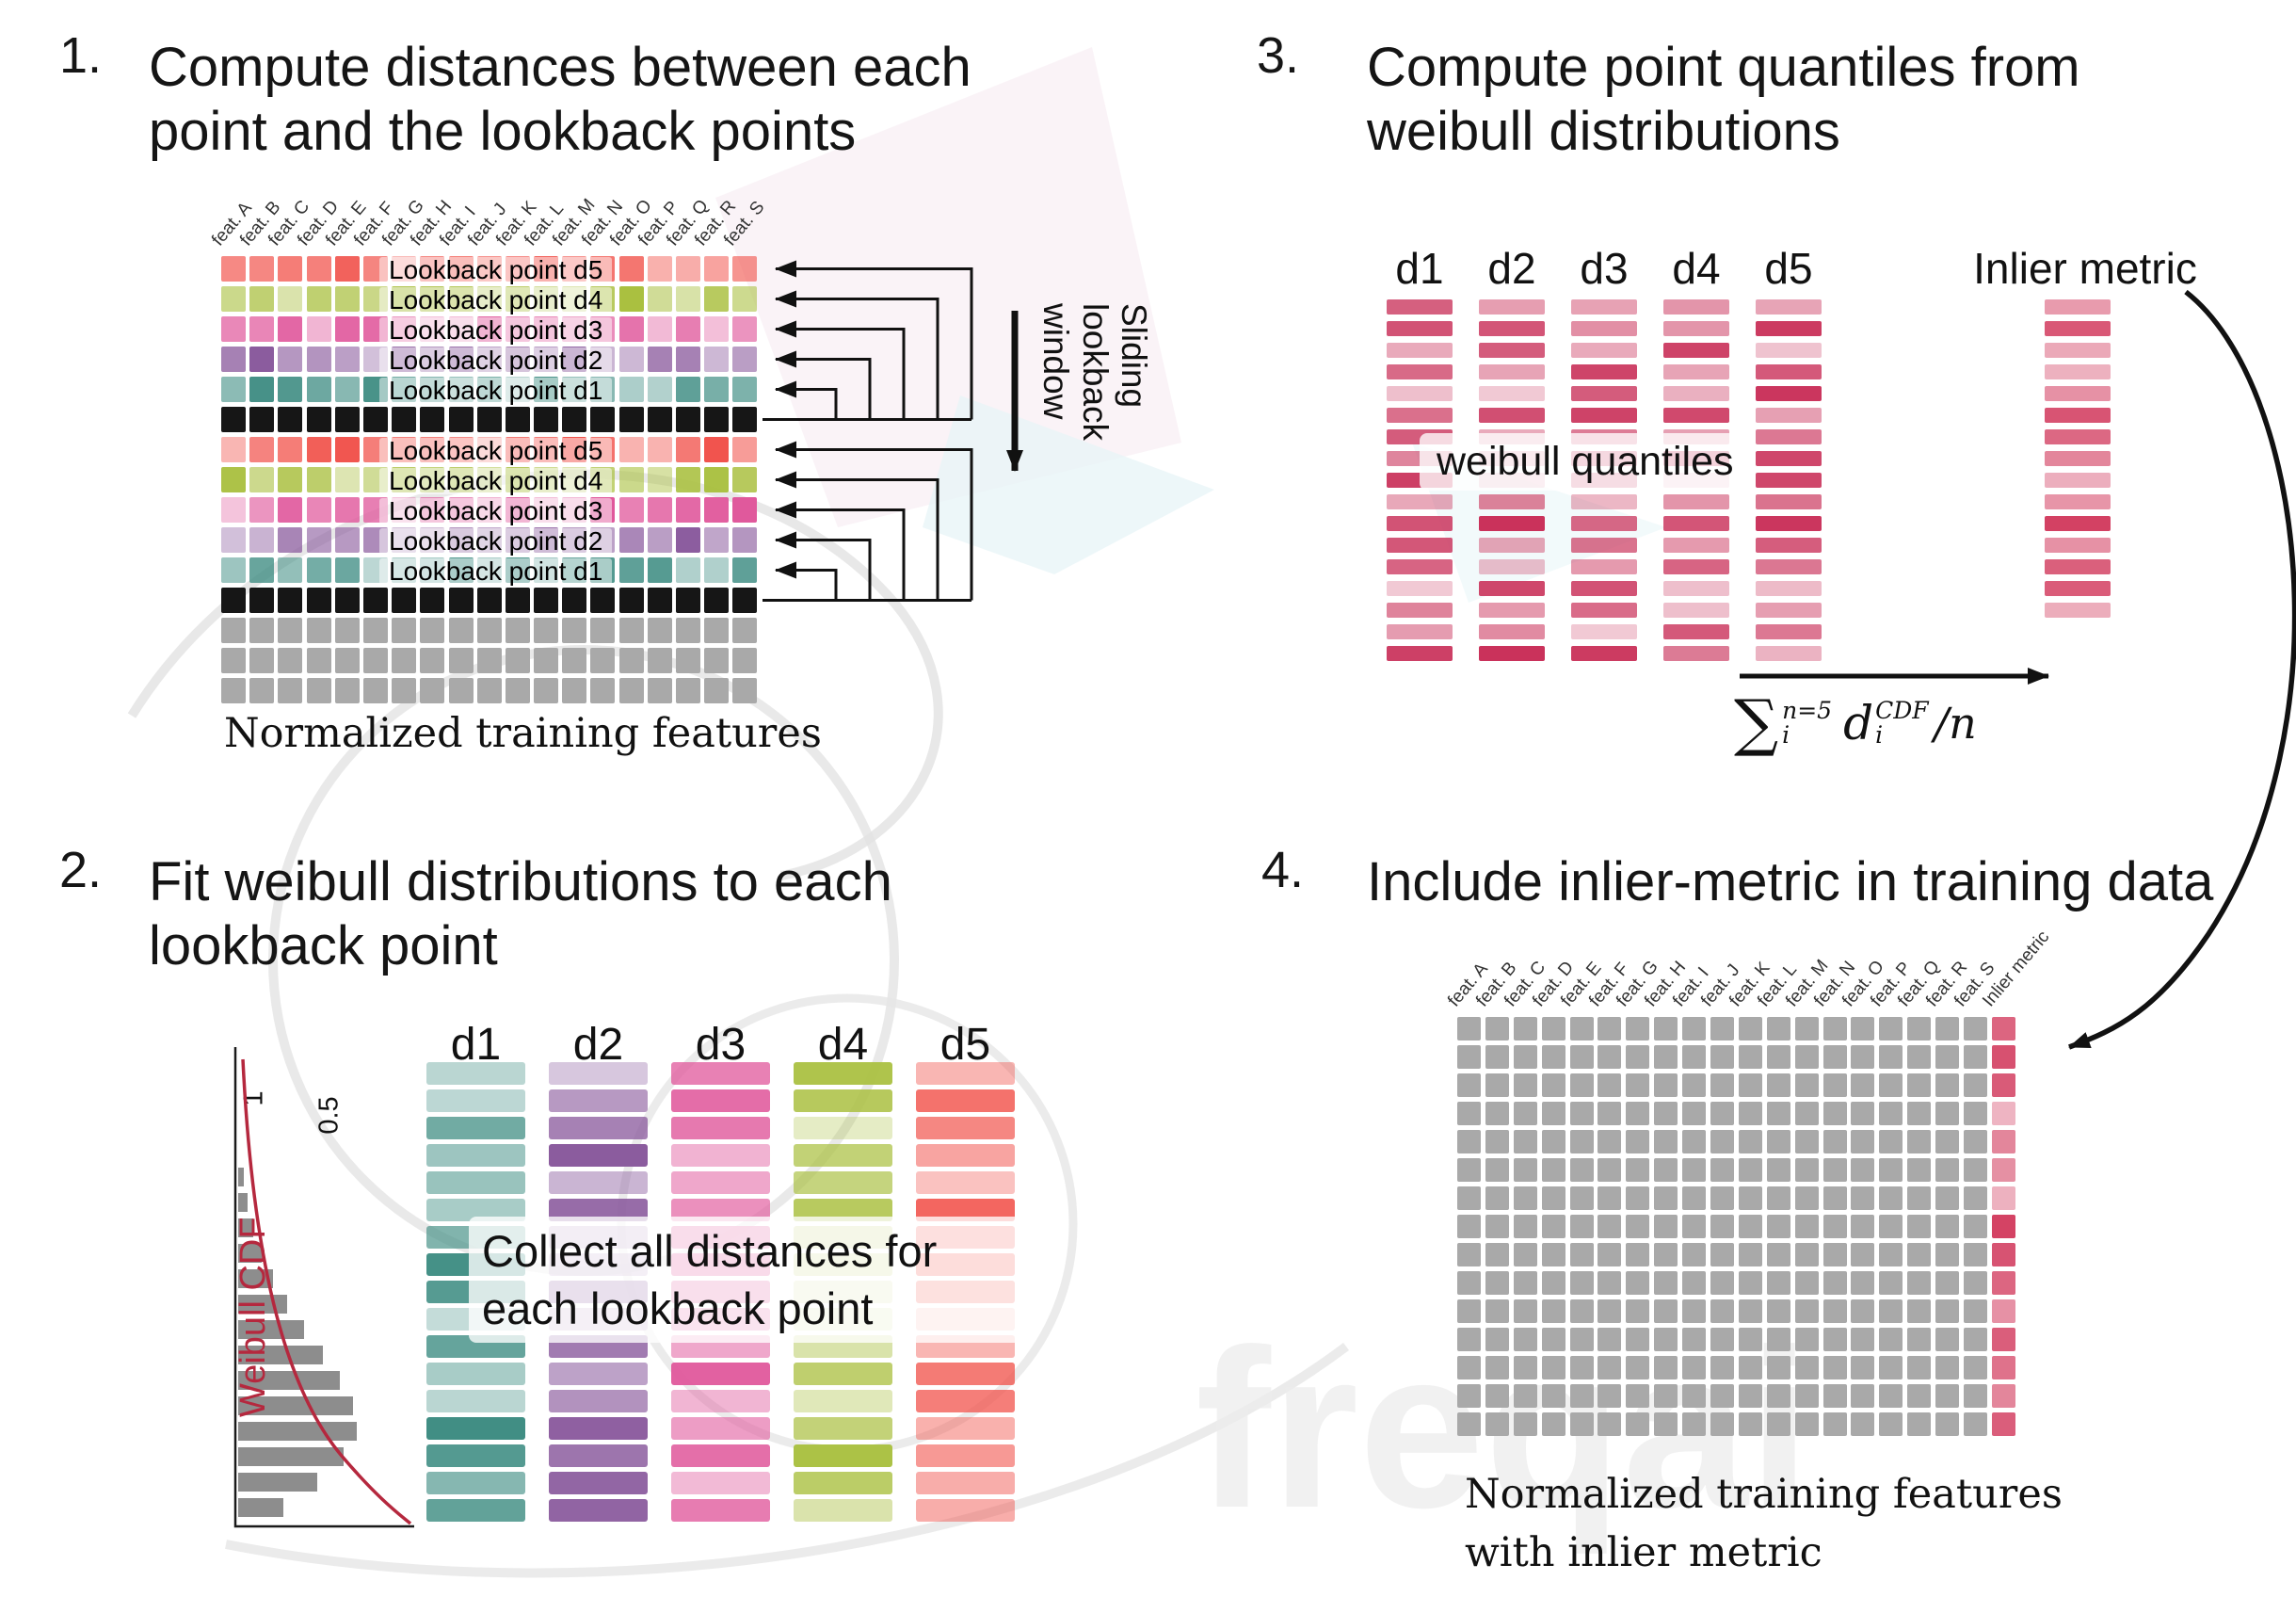  Describe the element at coordinates (1956, 723) in the screenshot. I see `formula-tail: /n` at that location.